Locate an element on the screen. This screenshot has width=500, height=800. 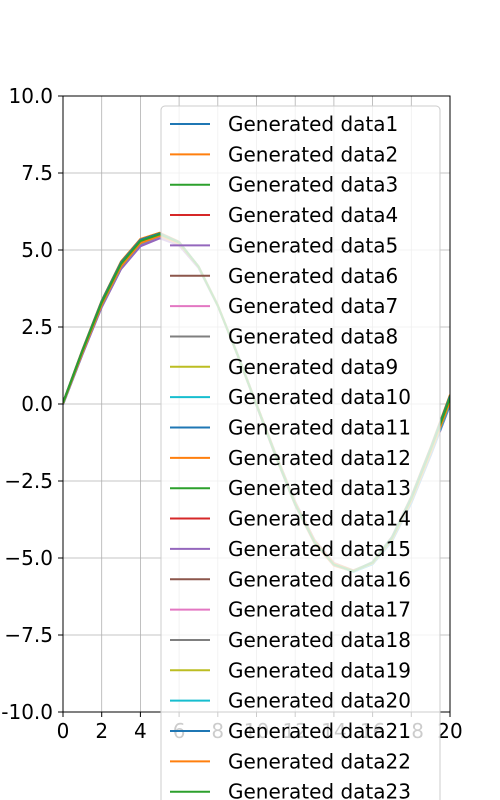
legend-label: Generated data10 is located at coordinates (319, 397).